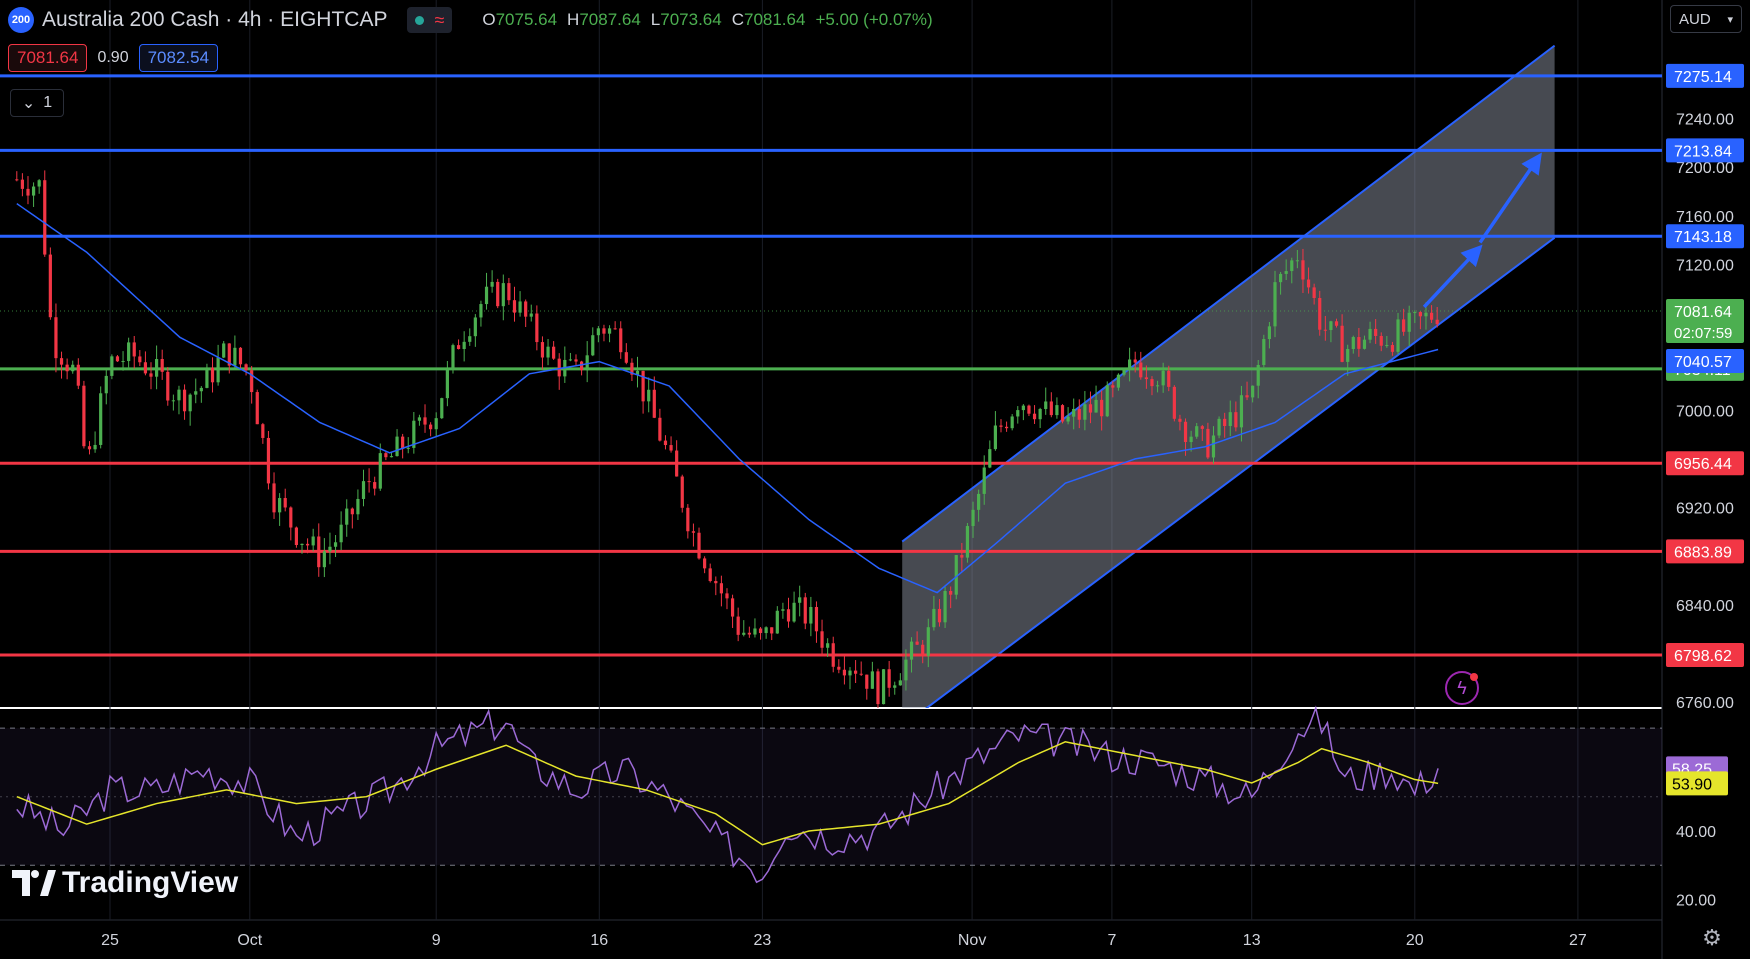 This screenshot has width=1750, height=959. Describe the element at coordinates (1712, 937) in the screenshot. I see `gear-icon: ⚙` at that location.